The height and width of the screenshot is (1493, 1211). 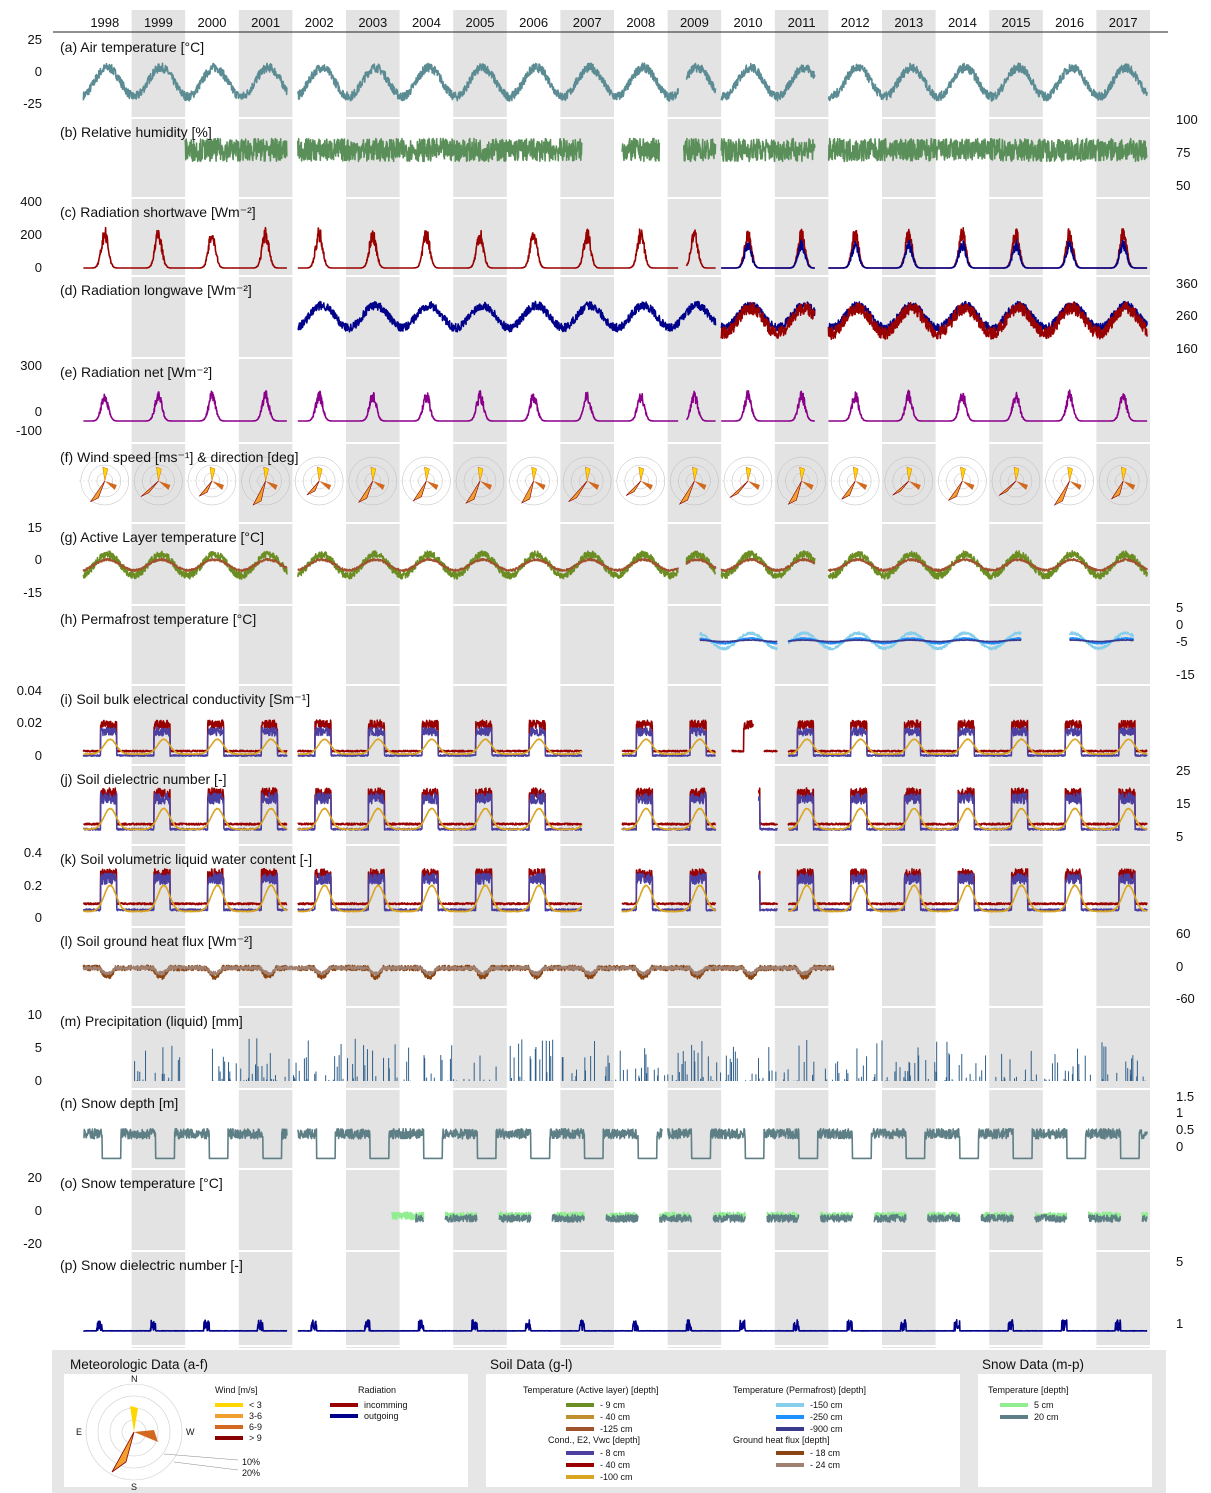 What do you see at coordinates (612, 1405) in the screenshot?
I see `legend-al-item: - 9 cm` at bounding box center [612, 1405].